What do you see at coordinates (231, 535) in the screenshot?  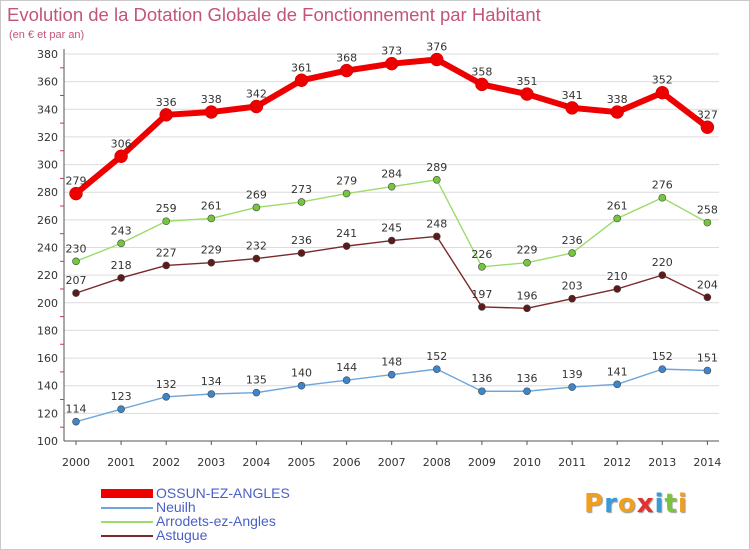 I see `legend-item: Astugue` at bounding box center [231, 535].